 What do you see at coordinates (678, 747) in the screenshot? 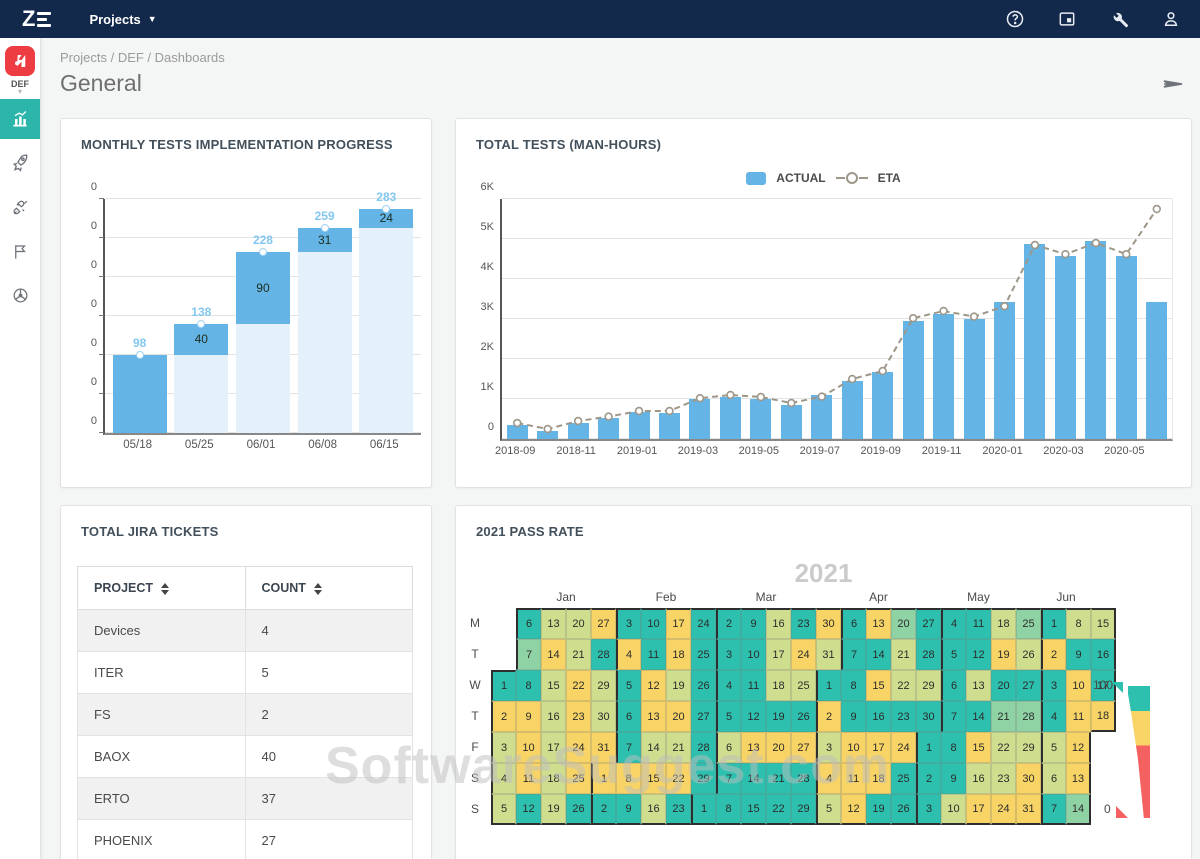
I see `heatmap-cell: 21` at bounding box center [678, 747].